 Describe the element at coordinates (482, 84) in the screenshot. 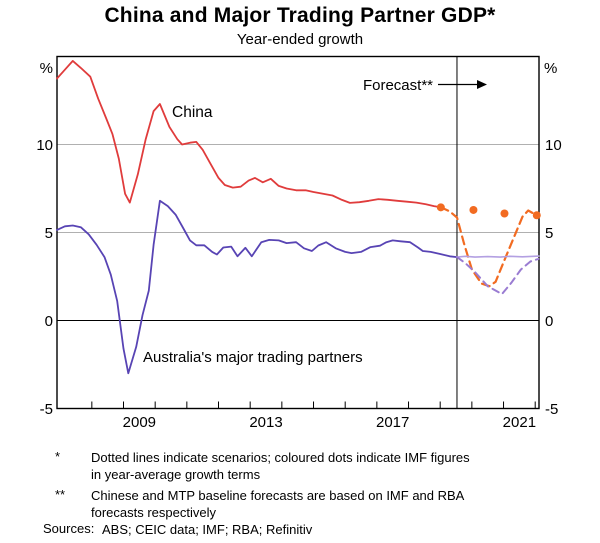

I see `forecast-arrow-head` at that location.